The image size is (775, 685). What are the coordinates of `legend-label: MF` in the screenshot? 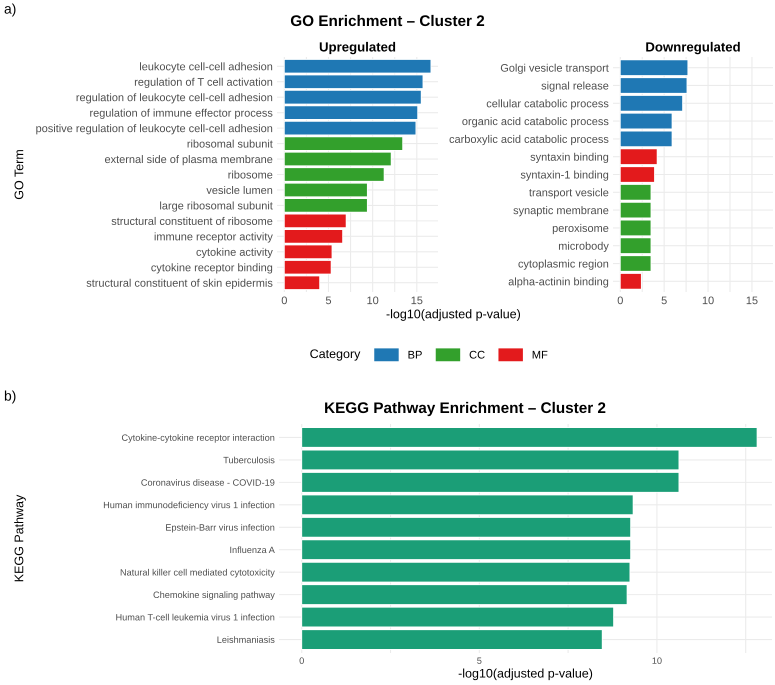 It's located at (540, 354).